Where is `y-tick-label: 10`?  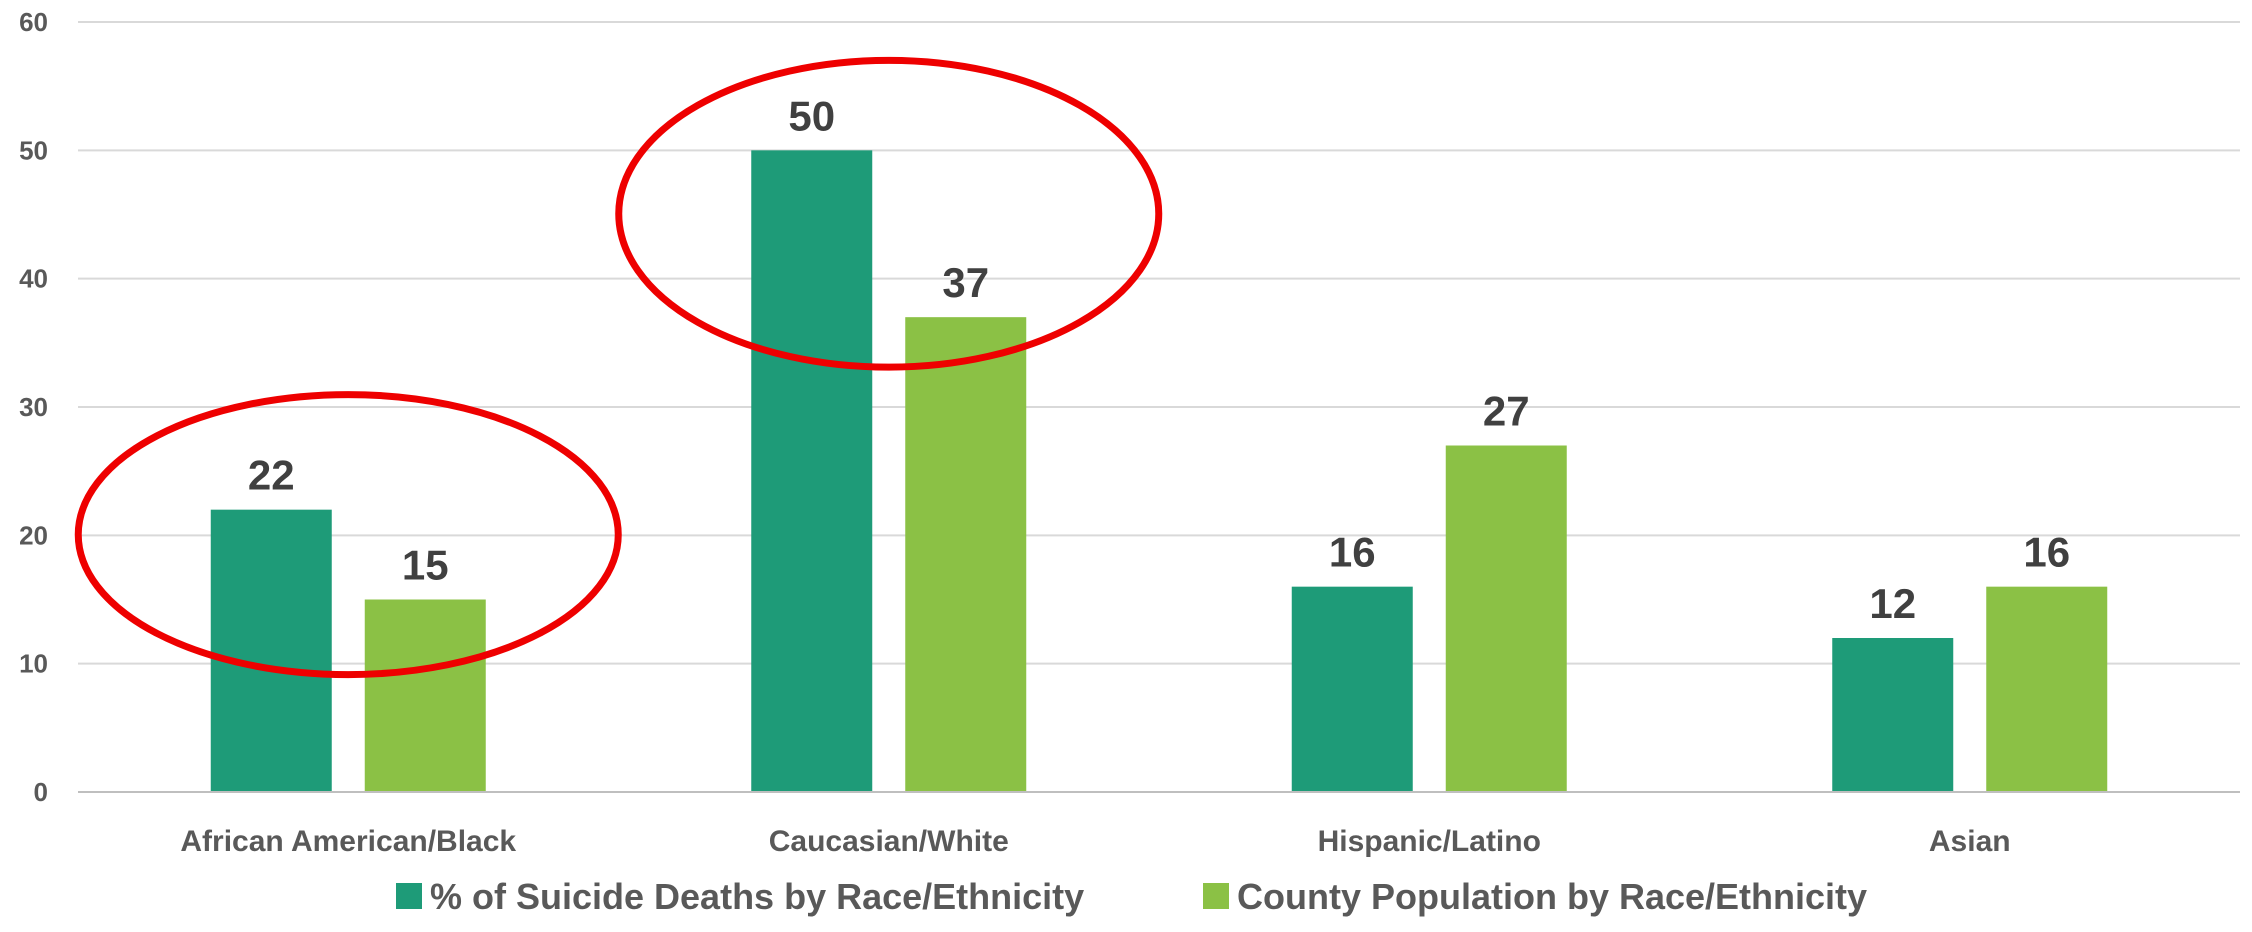 y-tick-label: 10 is located at coordinates (33, 664).